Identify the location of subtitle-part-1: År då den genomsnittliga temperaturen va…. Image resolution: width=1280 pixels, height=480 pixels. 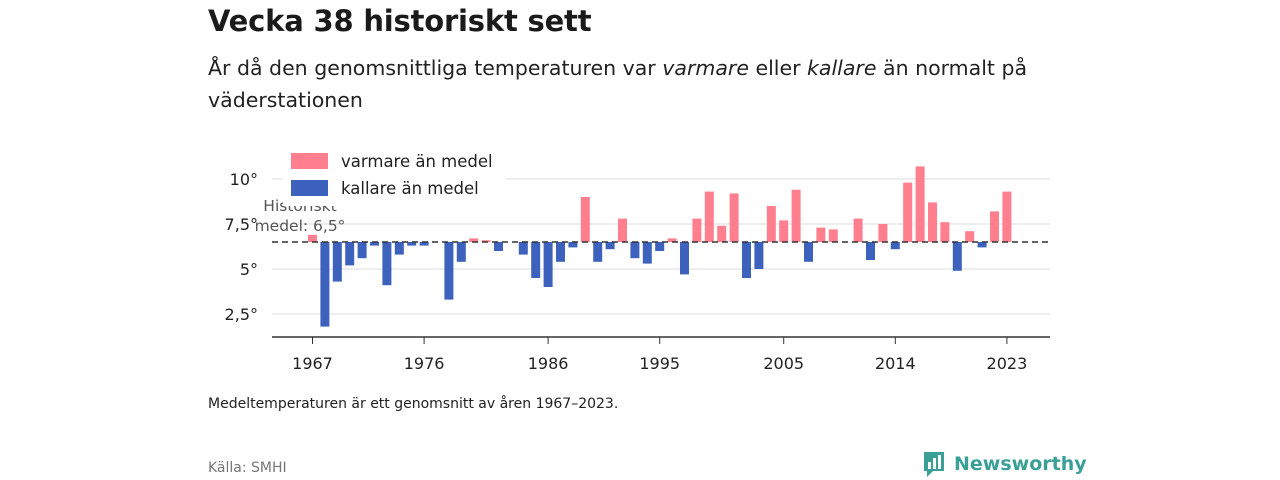
(435, 68).